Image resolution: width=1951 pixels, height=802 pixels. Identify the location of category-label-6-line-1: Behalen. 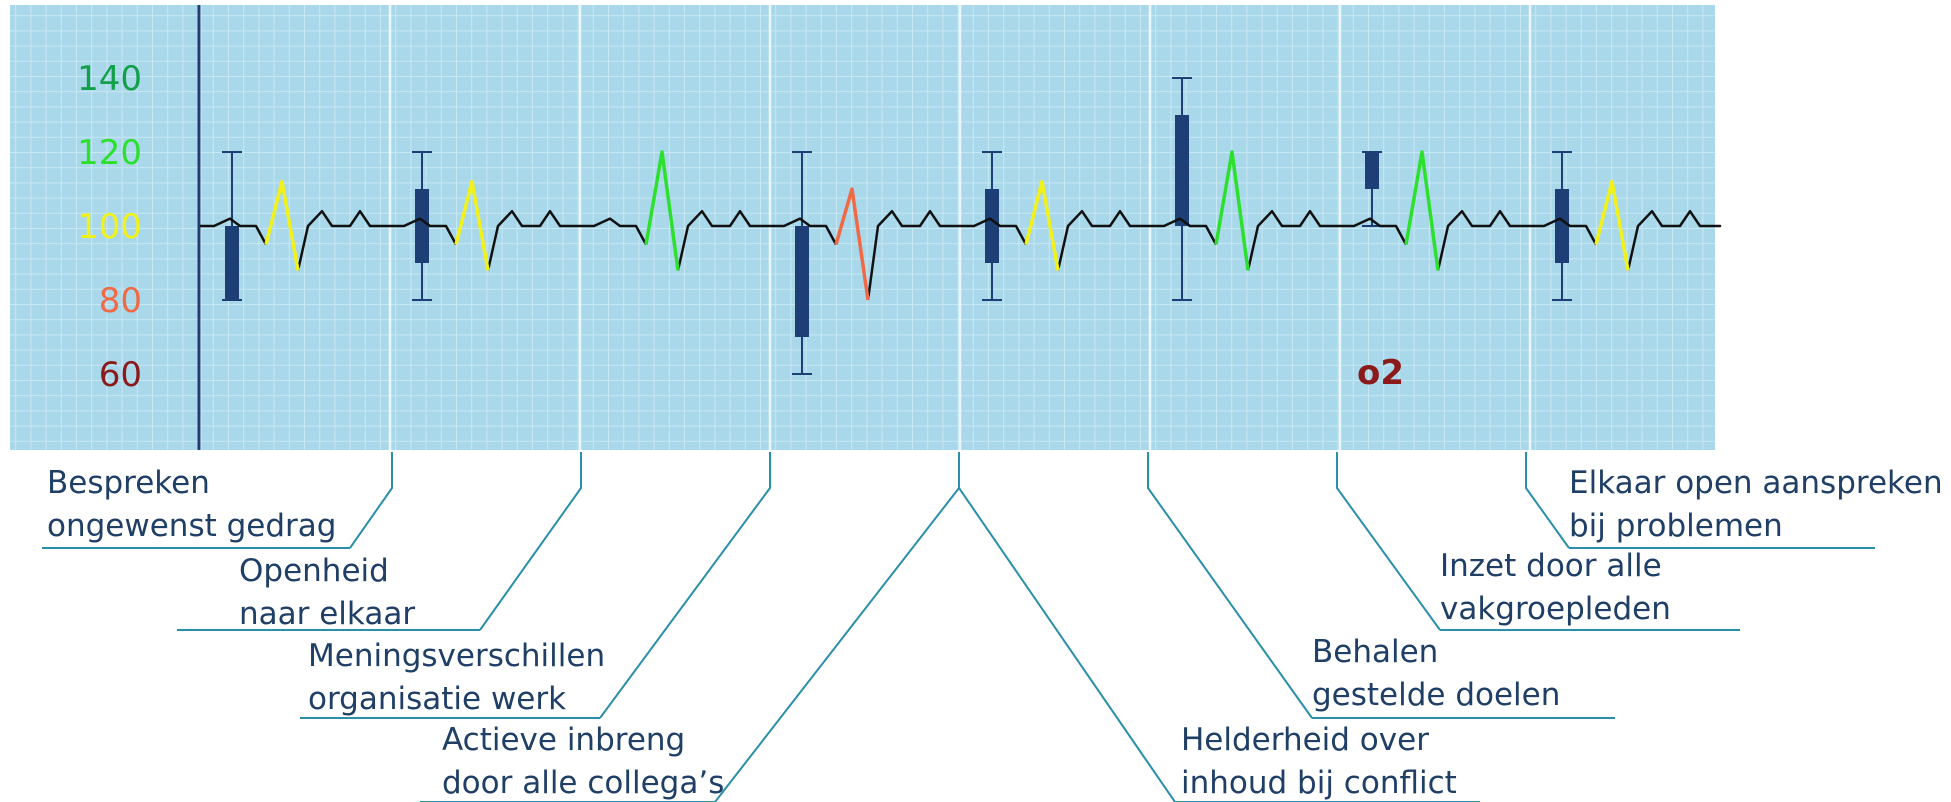
(1375, 652).